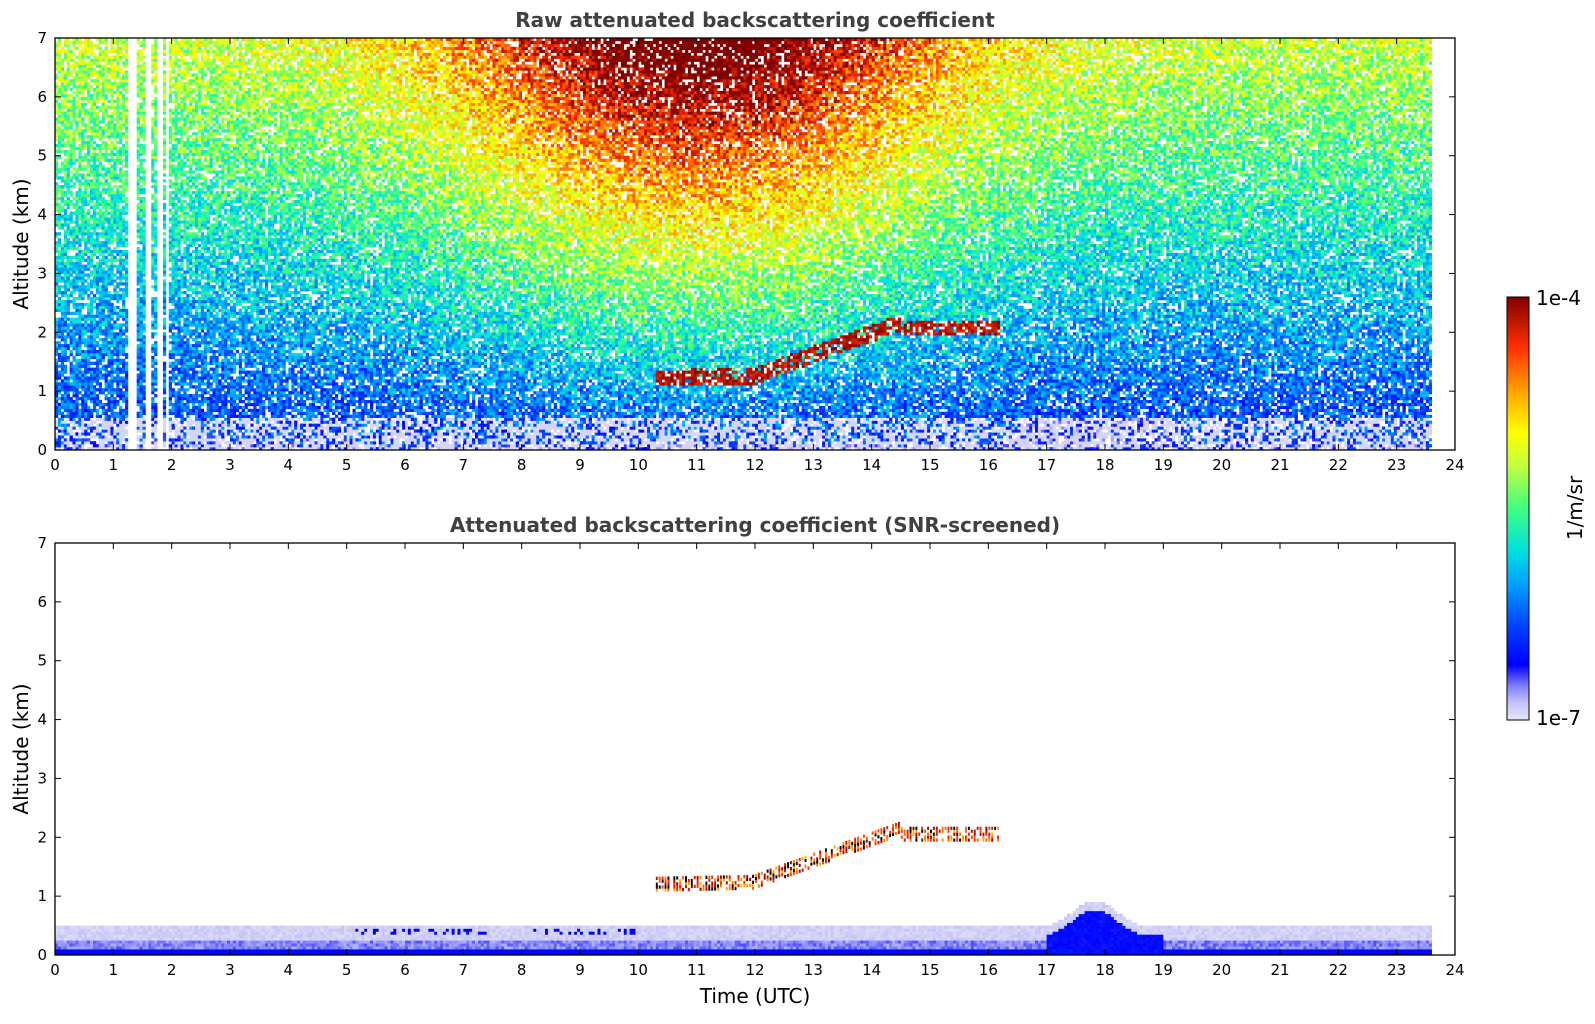  Describe the element at coordinates (1518, 508) in the screenshot. I see `colorbar-gradient` at that location.